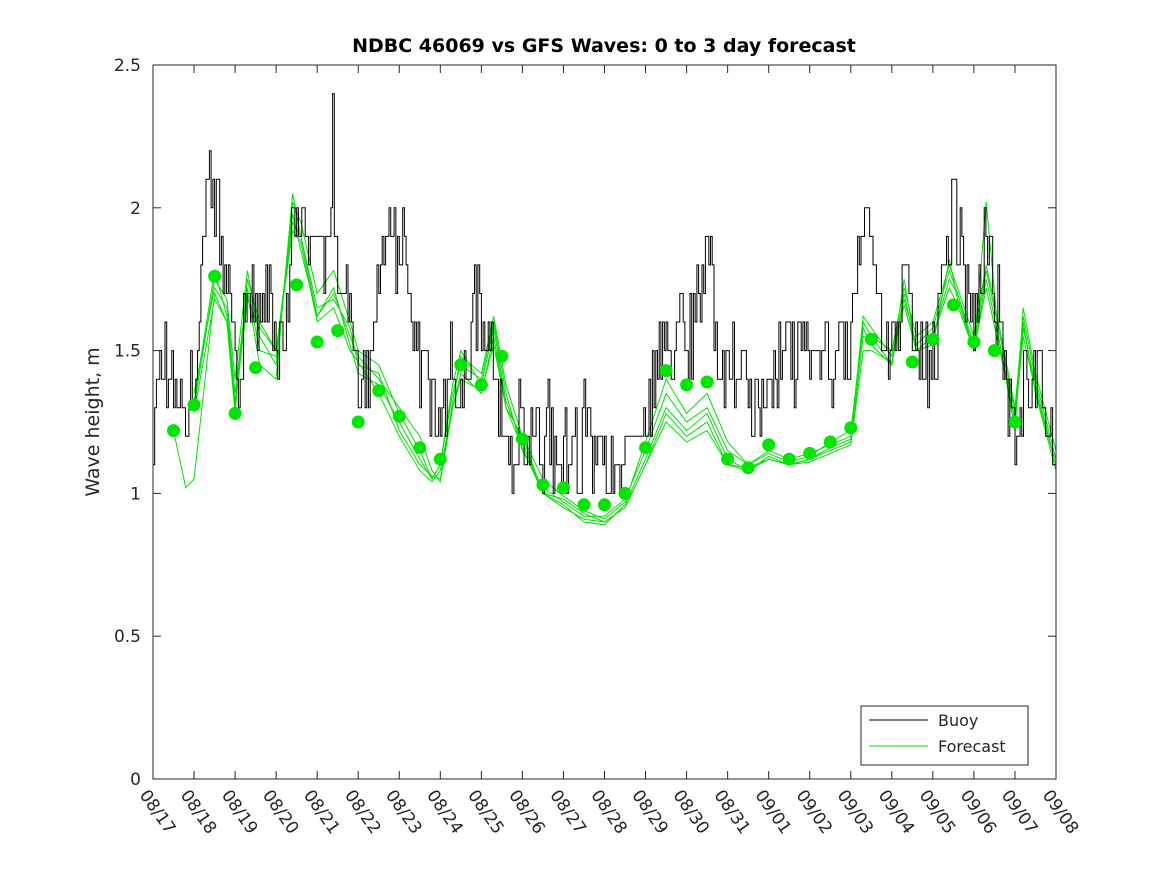 The width and height of the screenshot is (1167, 875). What do you see at coordinates (135, 494) in the screenshot?
I see `y-tick-label: 1` at bounding box center [135, 494].